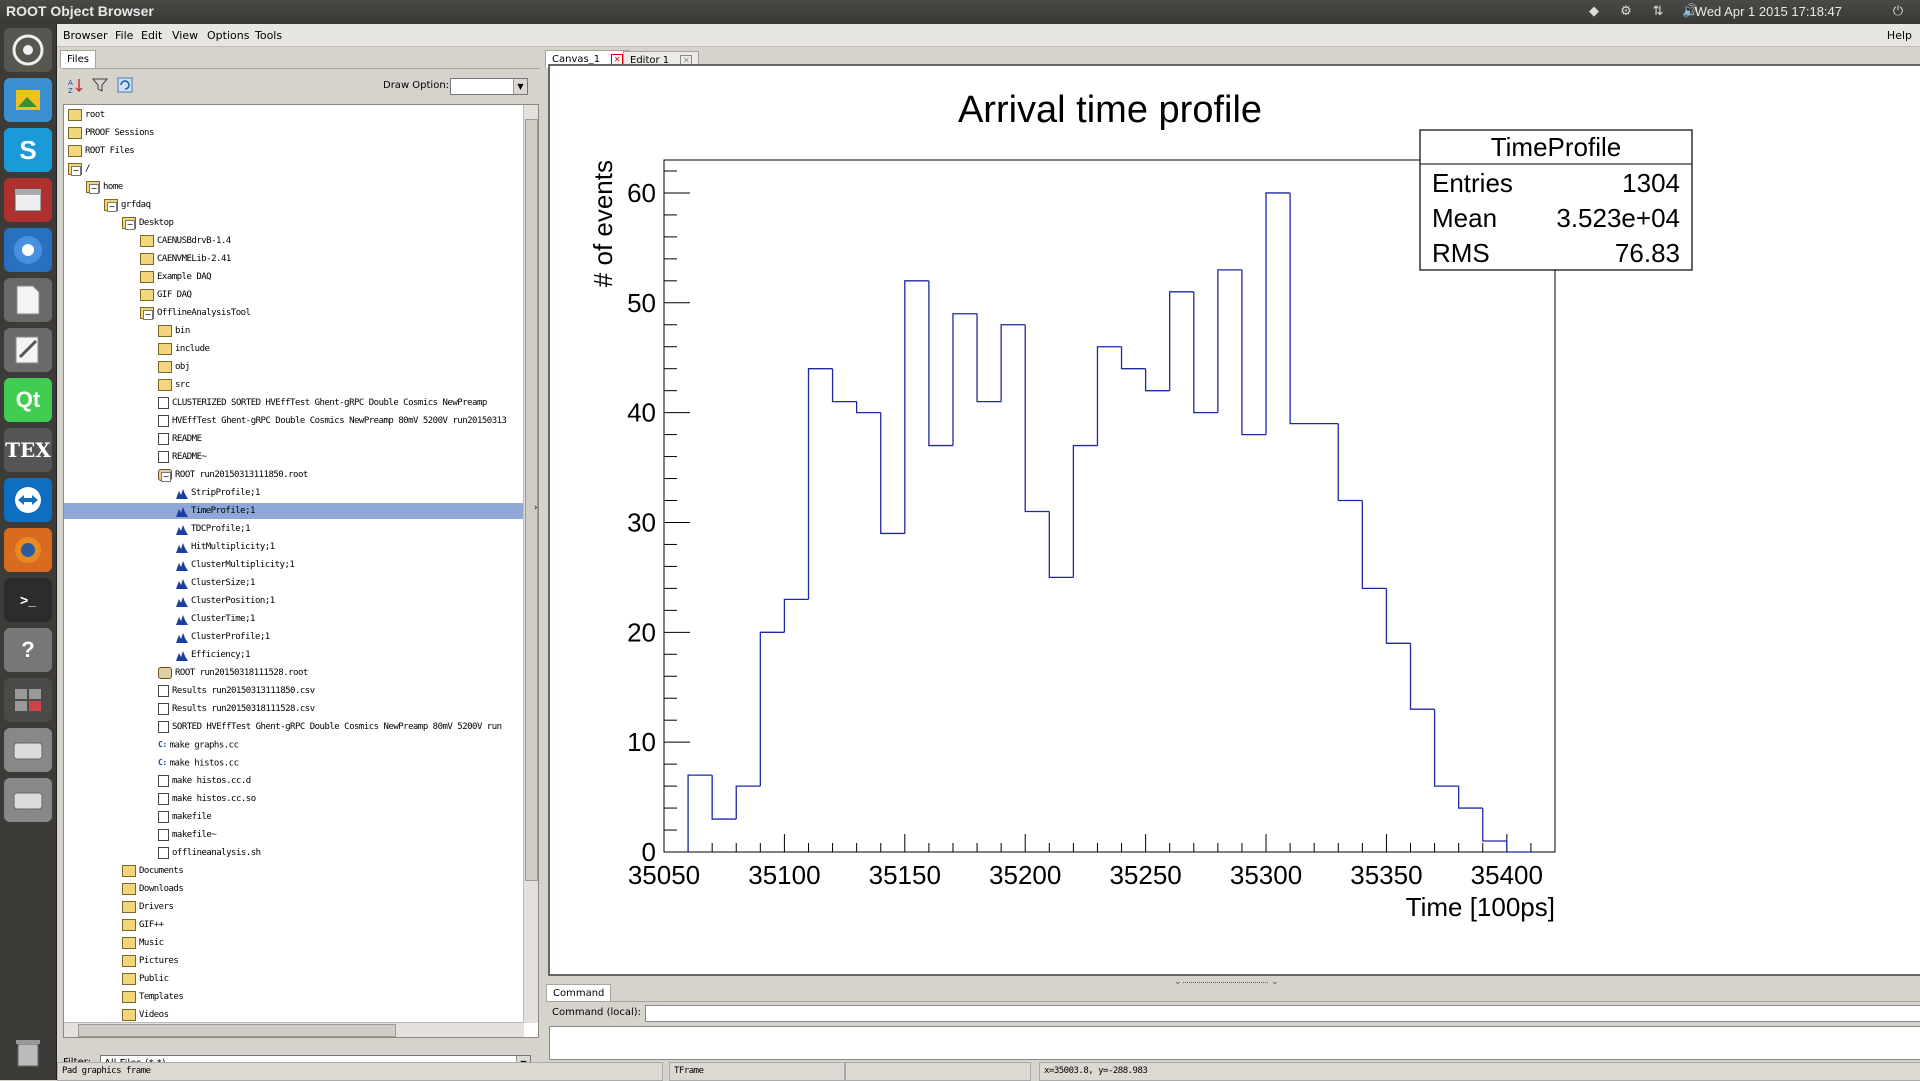  Describe the element at coordinates (1898, 12) in the screenshot. I see `power-icon: ⏻` at that location.